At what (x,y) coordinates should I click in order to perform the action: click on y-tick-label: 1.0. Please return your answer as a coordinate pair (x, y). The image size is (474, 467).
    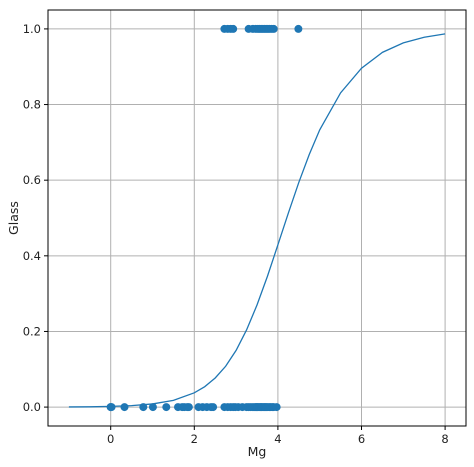
    Looking at the image, I should click on (32, 29).